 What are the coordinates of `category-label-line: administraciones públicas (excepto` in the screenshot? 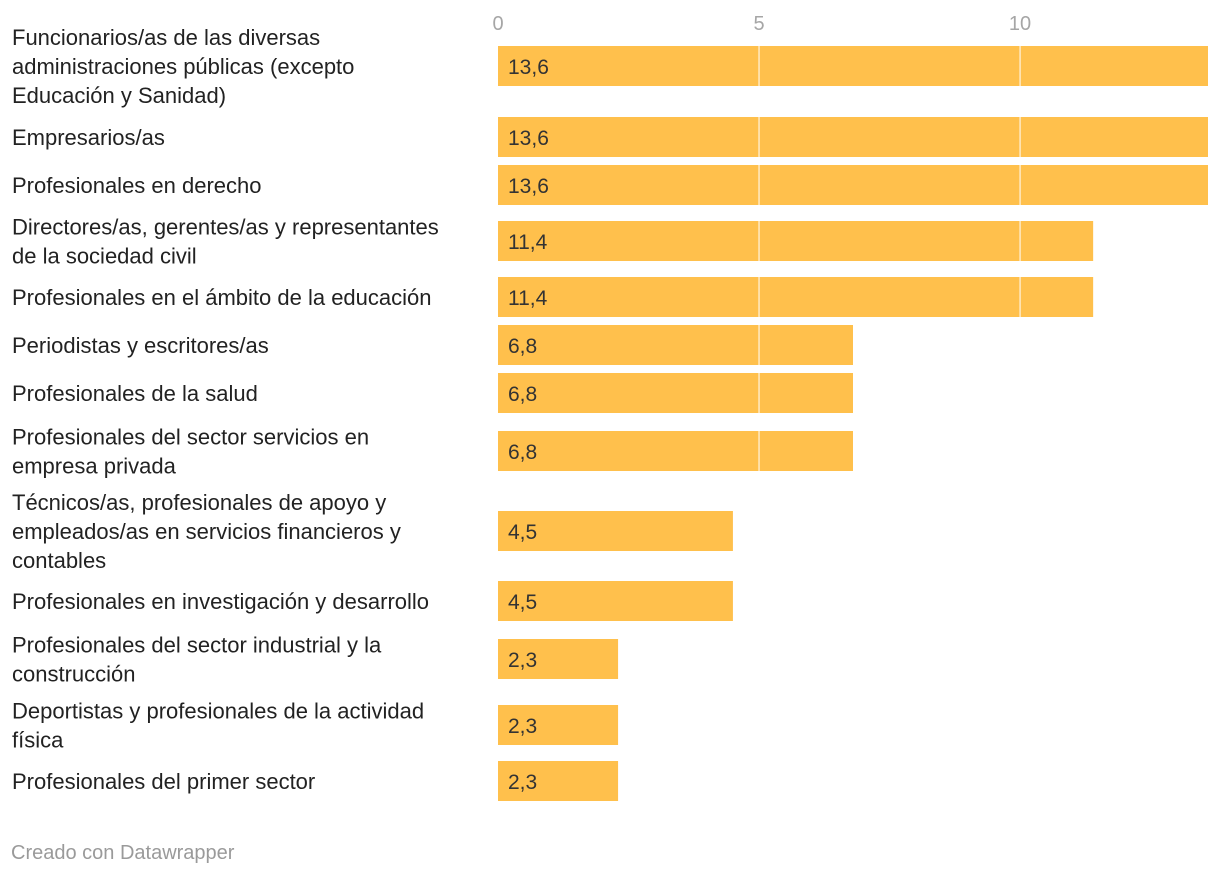 It's located at (183, 66).